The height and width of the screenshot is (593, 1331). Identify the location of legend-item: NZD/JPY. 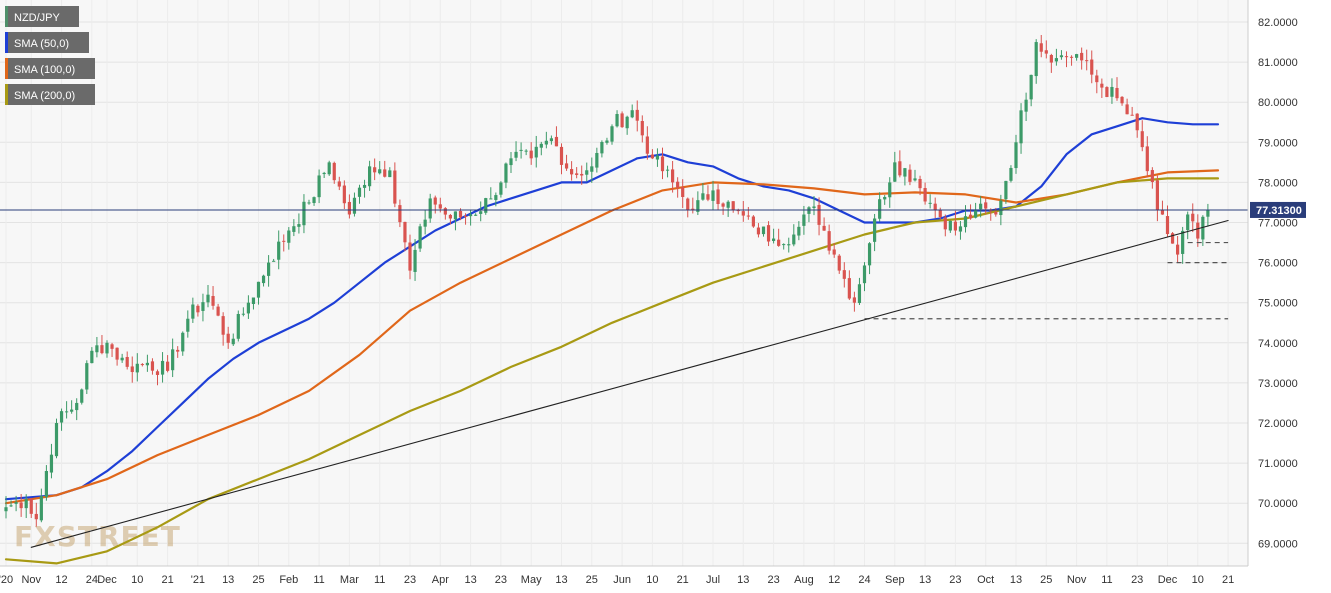
(42, 16).